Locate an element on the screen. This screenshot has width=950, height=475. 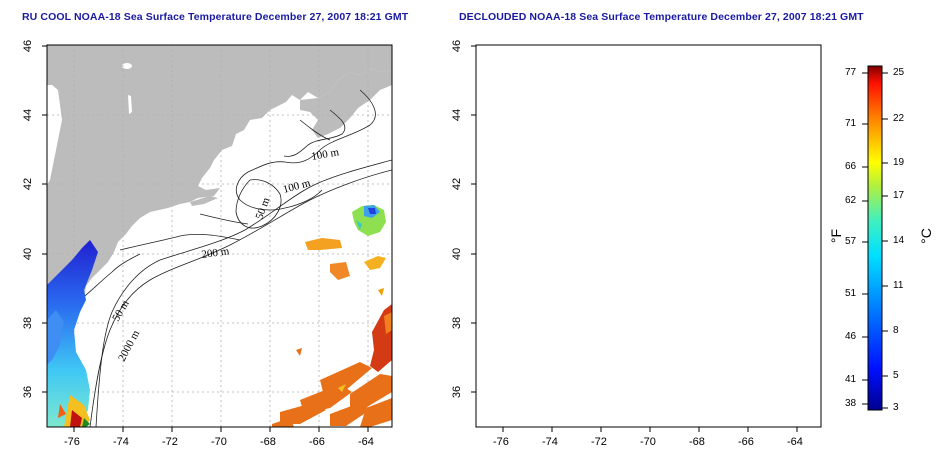
fahrenheit-tick: 57 is located at coordinates (851, 241).